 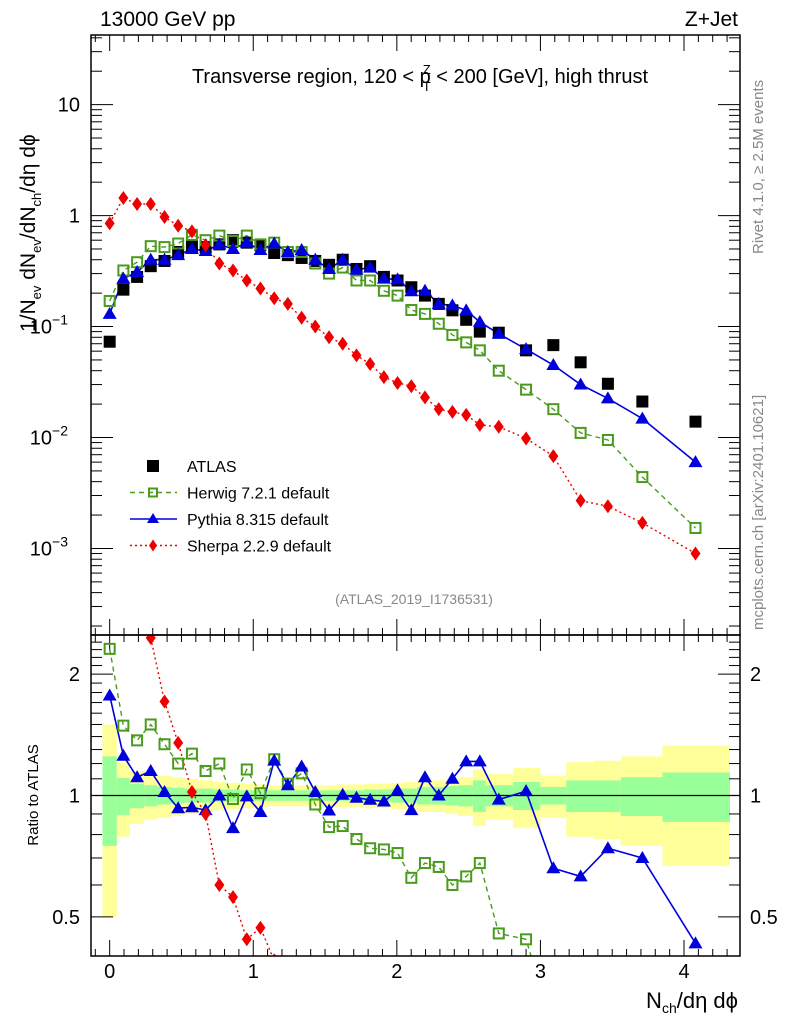 What do you see at coordinates (66, 918) in the screenshot?
I see `ratio-y-tick-label-left: 0.5` at bounding box center [66, 918].